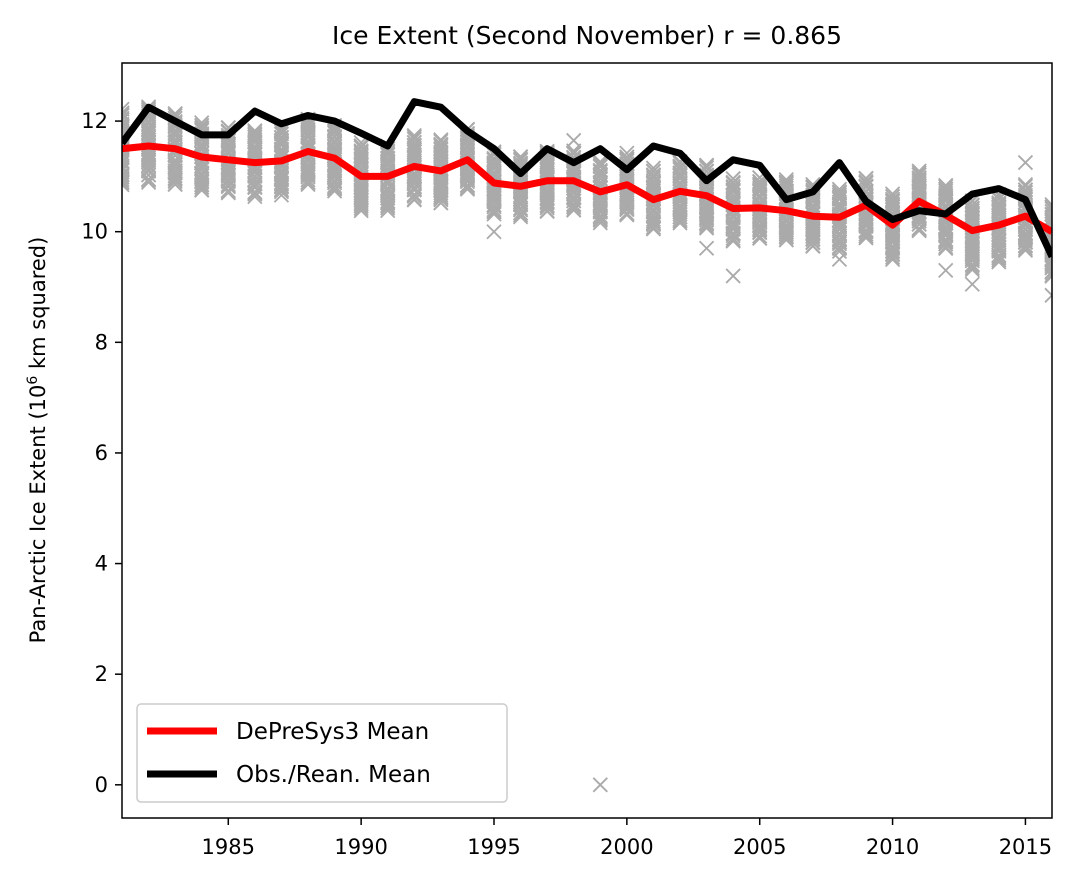 Image resolution: width=1080 pixels, height=885 pixels. I want to click on x-tick-label: 1990, so click(360, 847).